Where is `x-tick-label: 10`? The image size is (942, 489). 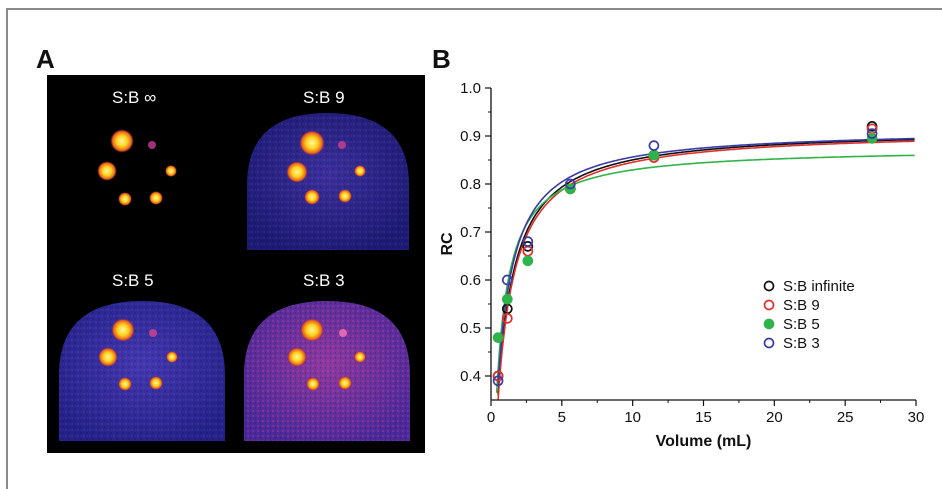 x-tick-label: 10 is located at coordinates (632, 417).